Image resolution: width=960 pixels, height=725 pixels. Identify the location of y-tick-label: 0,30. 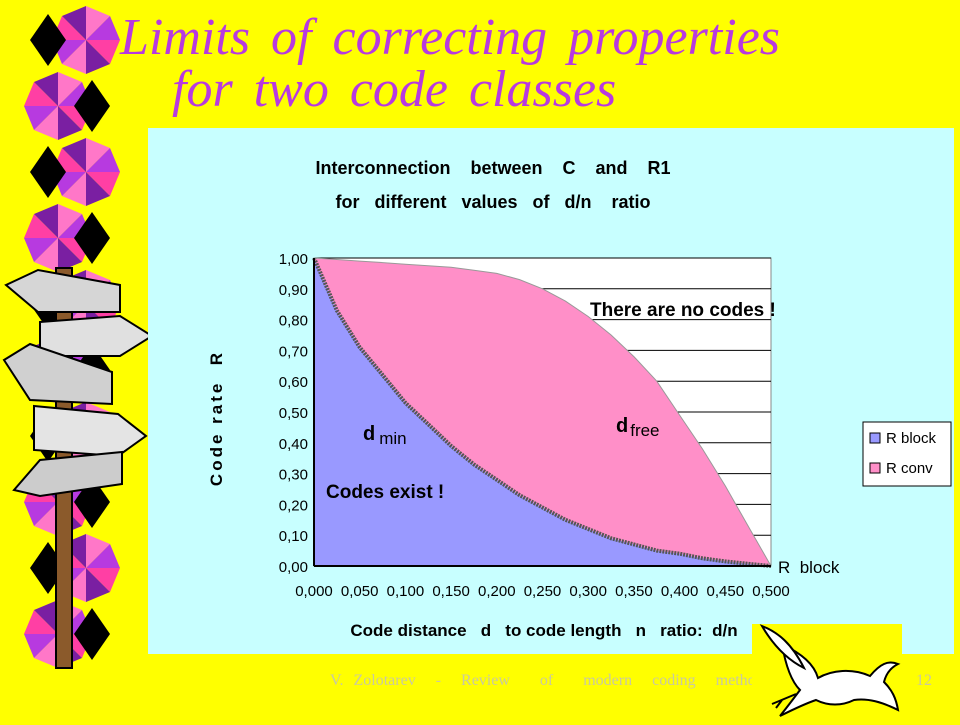
(293, 475).